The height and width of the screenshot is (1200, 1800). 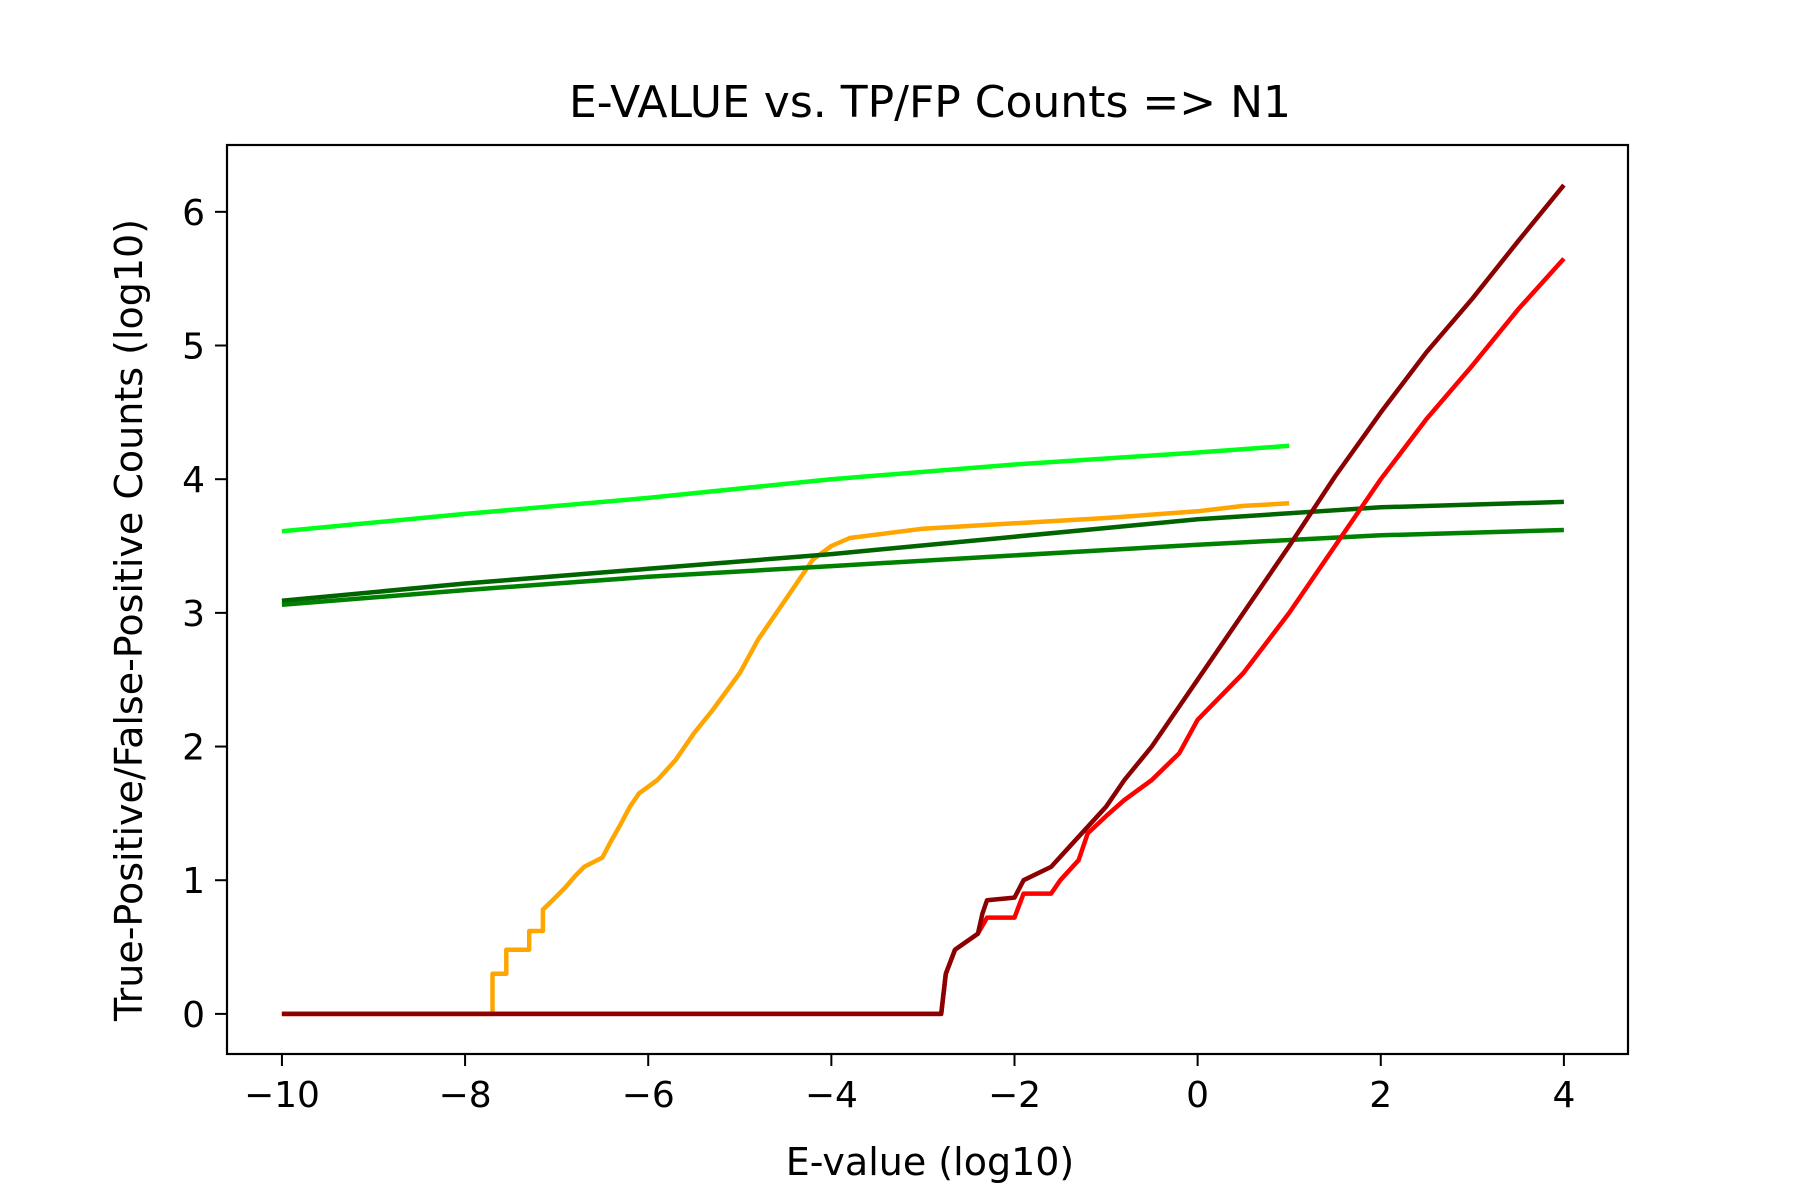 I want to click on y-tick-label: 5, so click(x=193, y=347).